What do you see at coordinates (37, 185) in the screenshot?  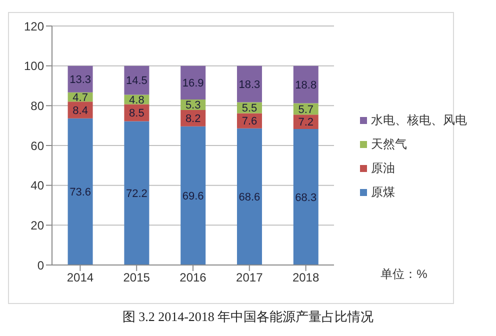 I see `y-tick-label: 40` at bounding box center [37, 185].